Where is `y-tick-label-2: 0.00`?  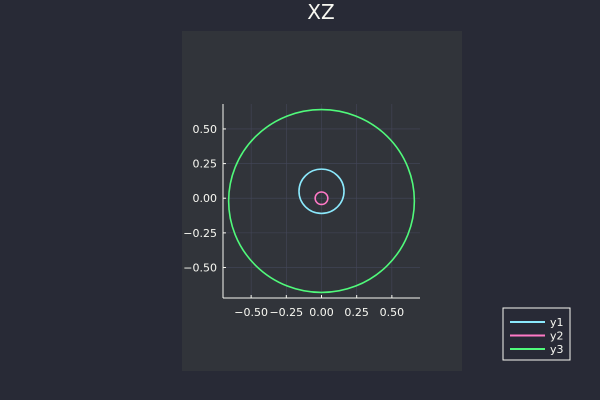 y-tick-label-2: 0.00 is located at coordinates (205, 198).